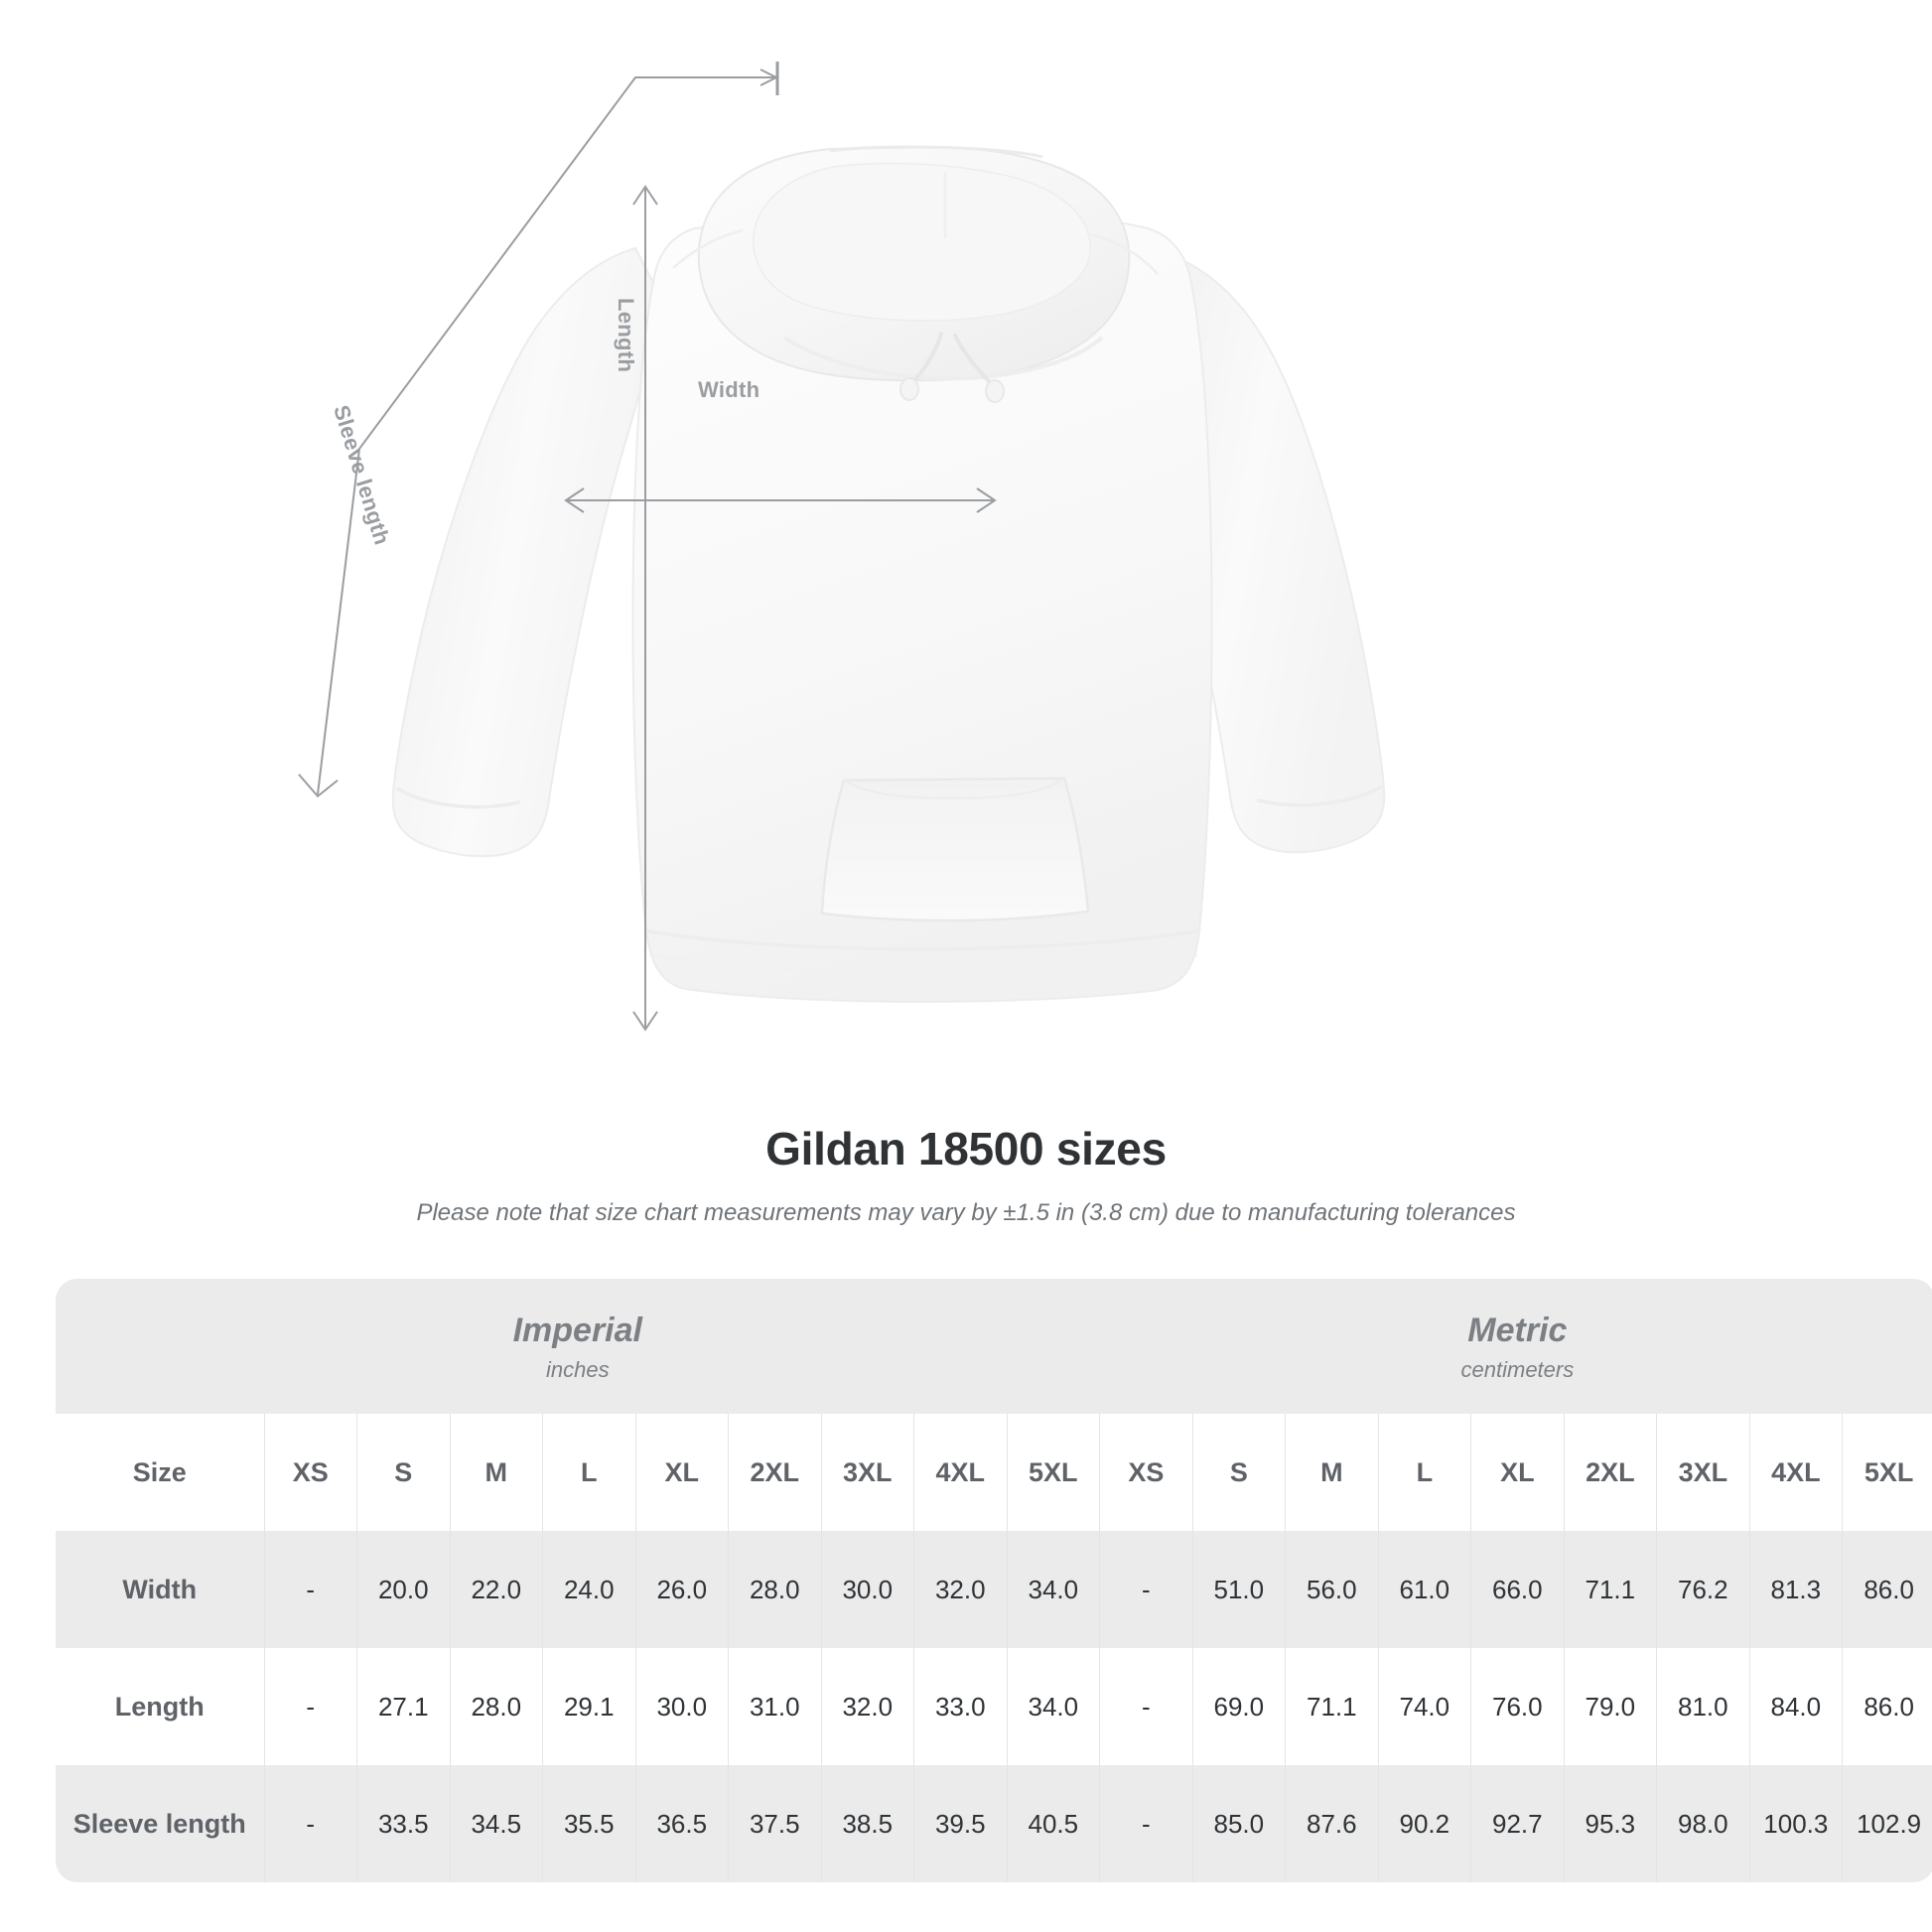  I want to click on unit-system-row: Imperial inches Metric centimeters, so click(994, 1347).